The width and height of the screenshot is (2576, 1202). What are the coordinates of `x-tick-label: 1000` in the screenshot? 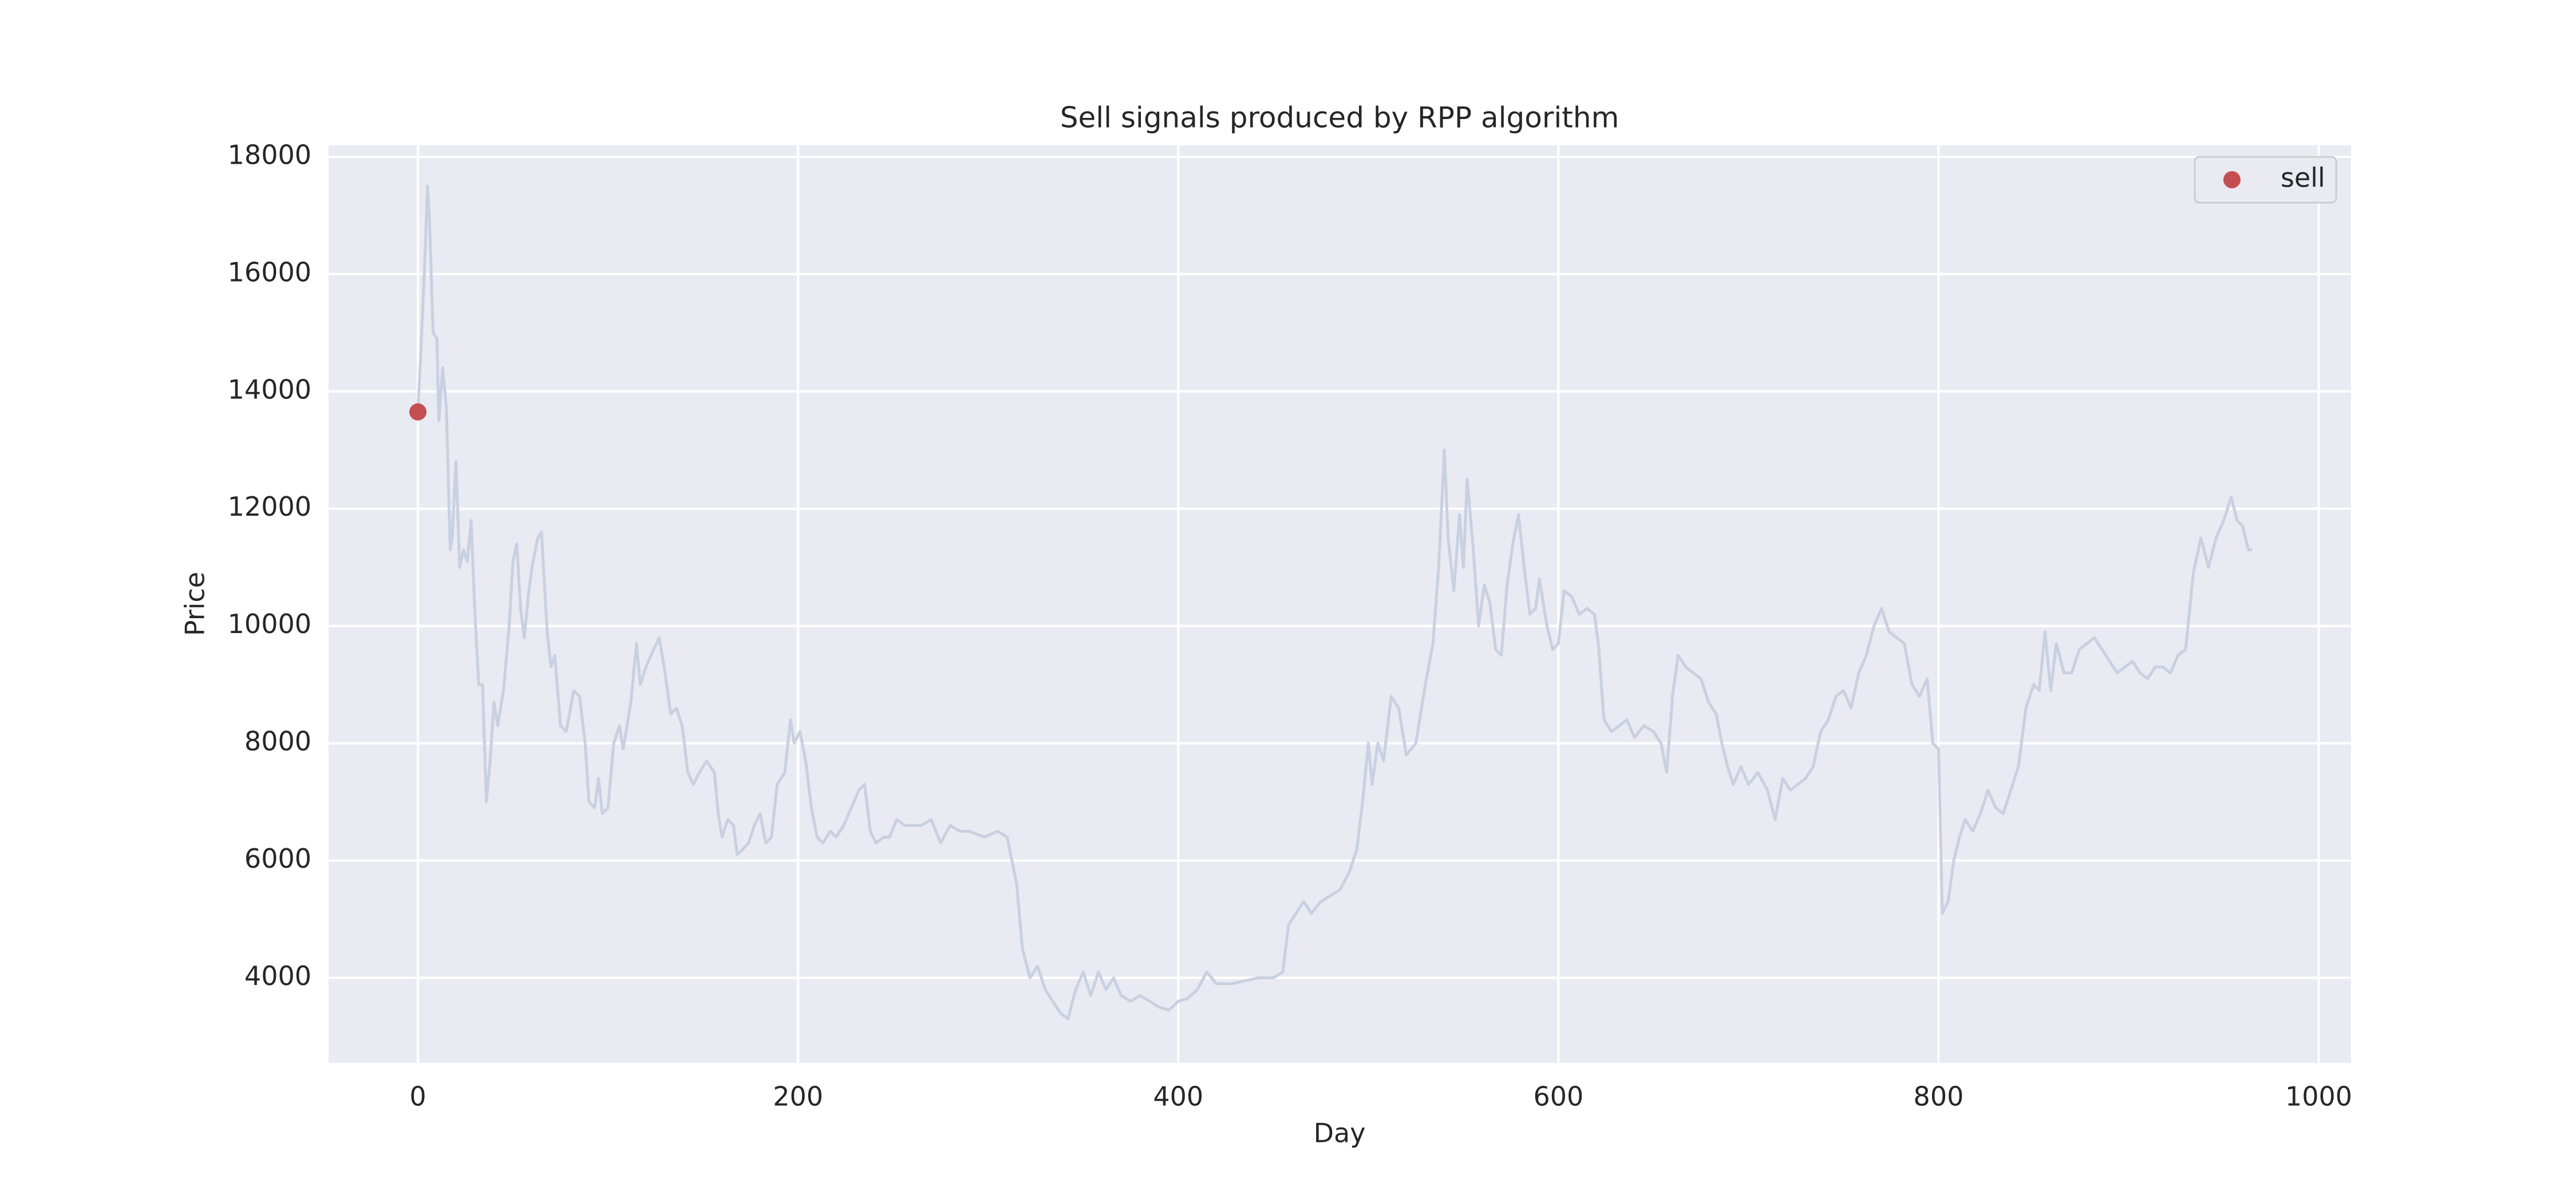 It's located at (2318, 1097).